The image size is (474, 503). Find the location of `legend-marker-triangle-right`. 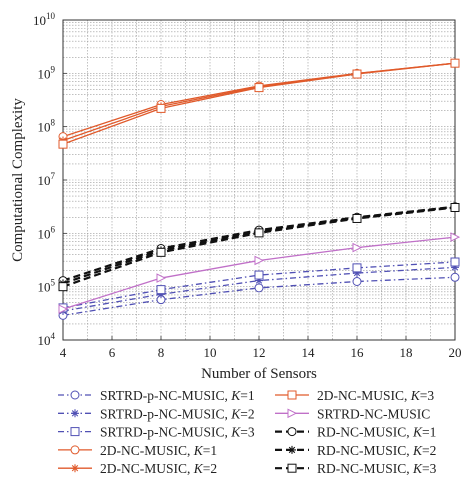

legend-marker-triangle-right is located at coordinates (292, 413).